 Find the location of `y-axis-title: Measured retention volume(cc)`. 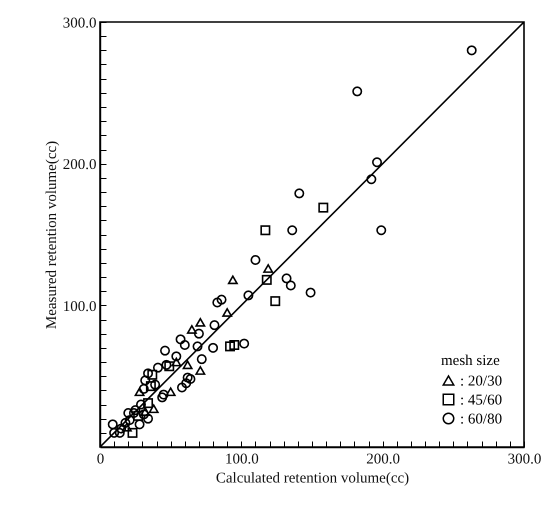

y-axis-title: Measured retention volume(cc) is located at coordinates (52, 235).